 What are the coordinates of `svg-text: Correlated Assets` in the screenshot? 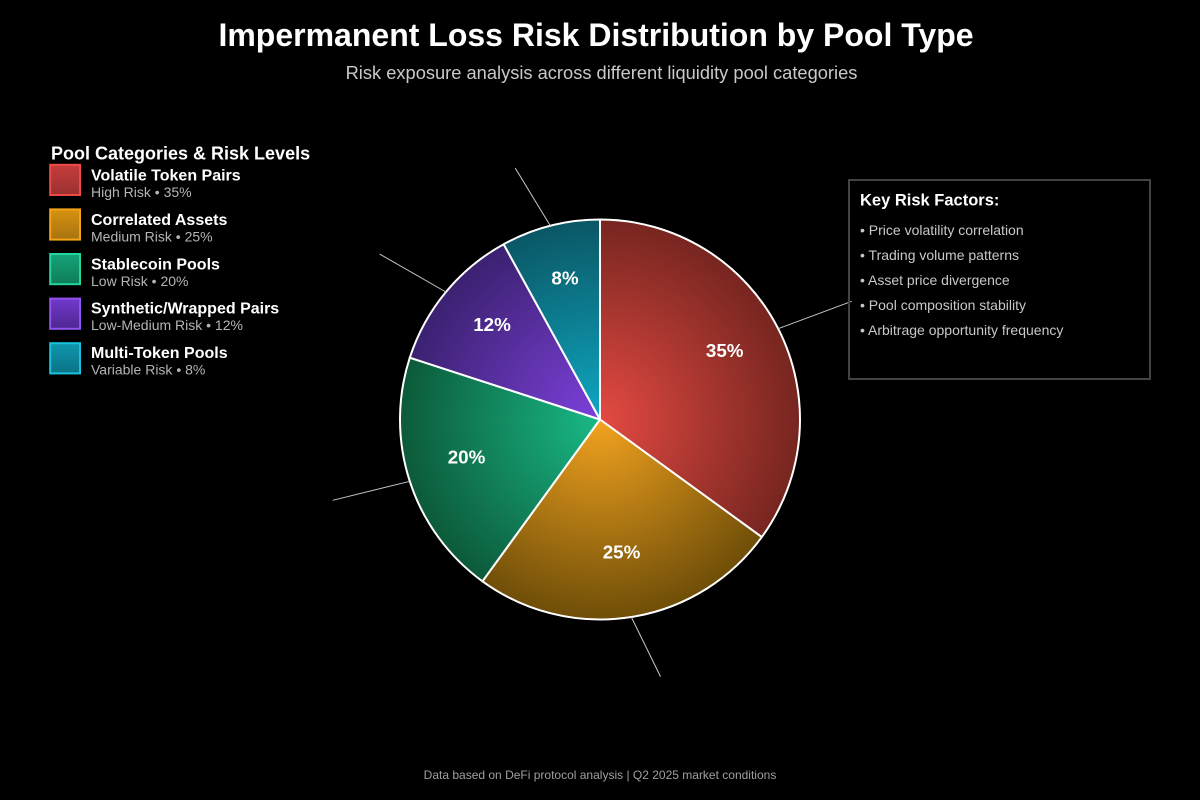 It's located at (159, 220).